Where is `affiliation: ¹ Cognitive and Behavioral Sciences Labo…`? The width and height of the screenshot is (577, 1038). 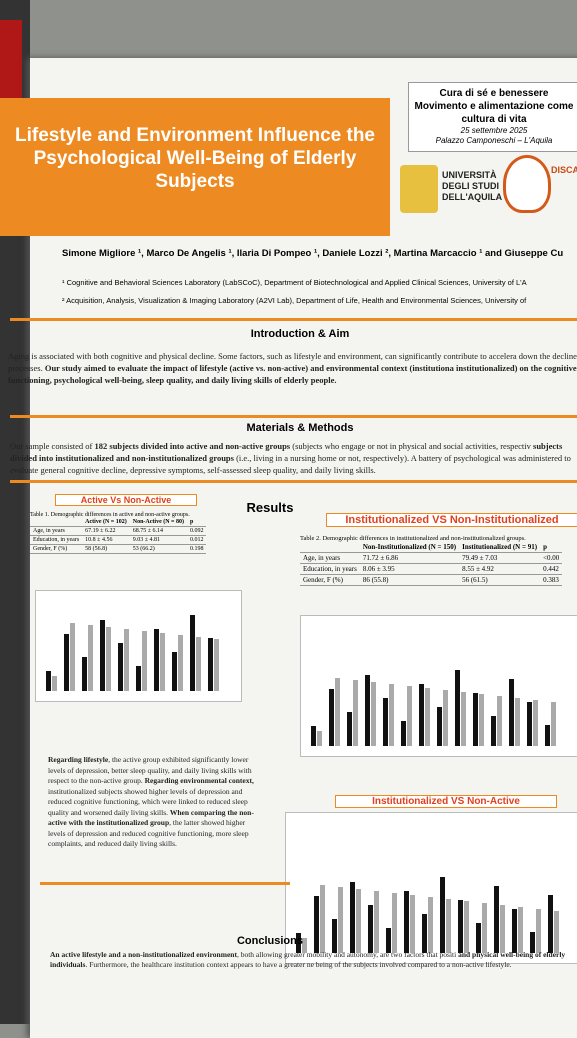
affiliation: ¹ Cognitive and Behavioral Sciences Labo… is located at coordinates (294, 282).